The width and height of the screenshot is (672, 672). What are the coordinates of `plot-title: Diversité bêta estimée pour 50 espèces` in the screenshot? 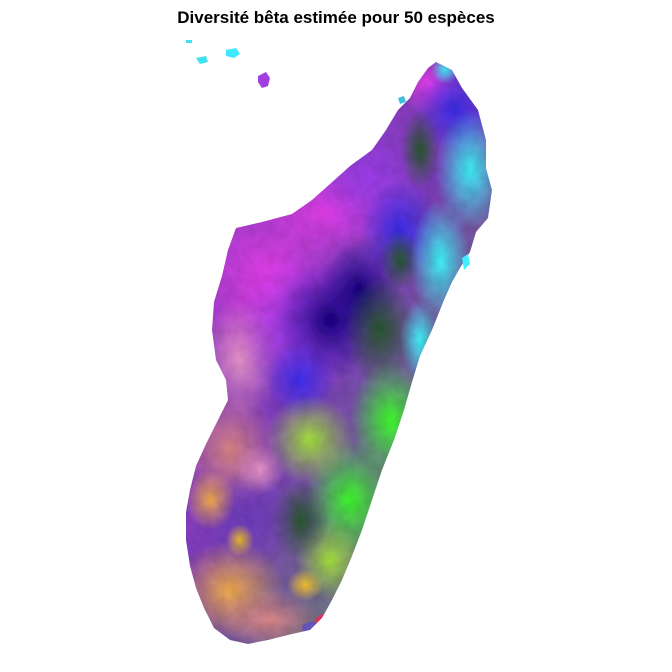 It's located at (336, 17).